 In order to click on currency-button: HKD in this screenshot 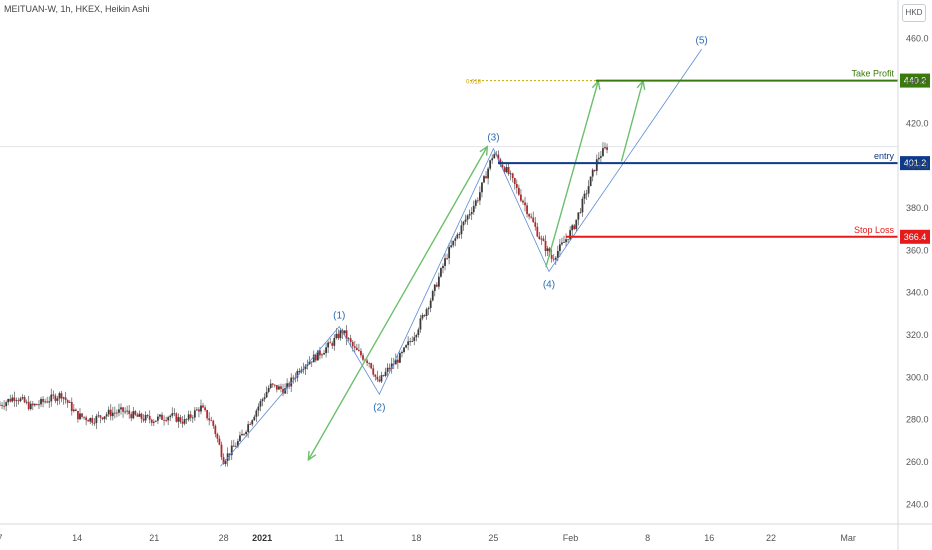, I will do `click(914, 13)`.